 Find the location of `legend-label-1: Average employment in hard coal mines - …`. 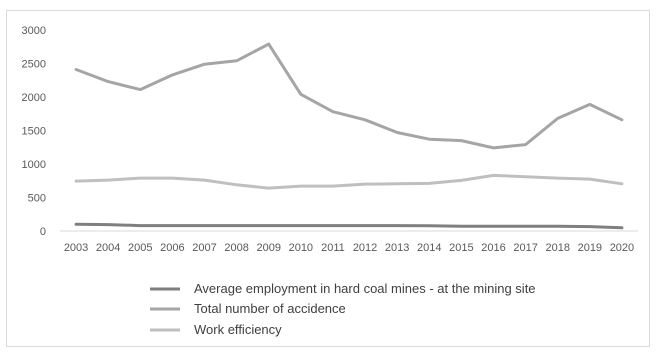

legend-label-1: Average employment in hard coal mines - … is located at coordinates (365, 288).